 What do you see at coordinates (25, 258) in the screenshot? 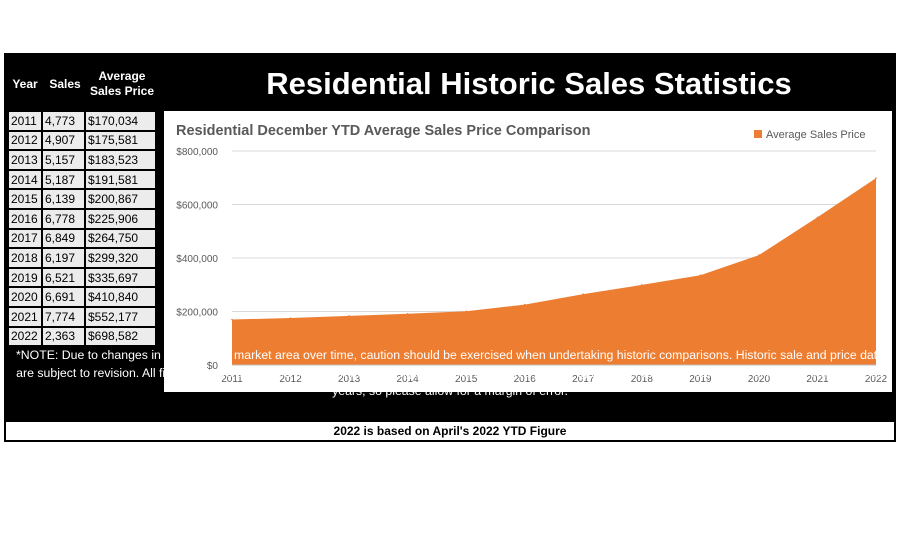
I see `year-cell: 2018` at bounding box center [25, 258].